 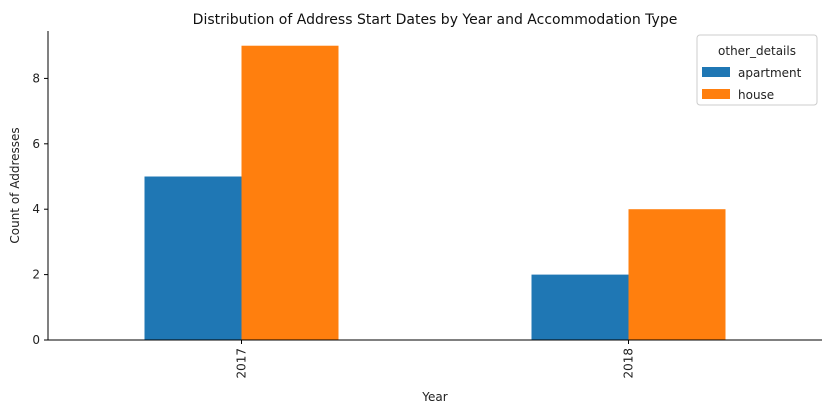 I want to click on legend: other_details apartment house, so click(x=757, y=70).